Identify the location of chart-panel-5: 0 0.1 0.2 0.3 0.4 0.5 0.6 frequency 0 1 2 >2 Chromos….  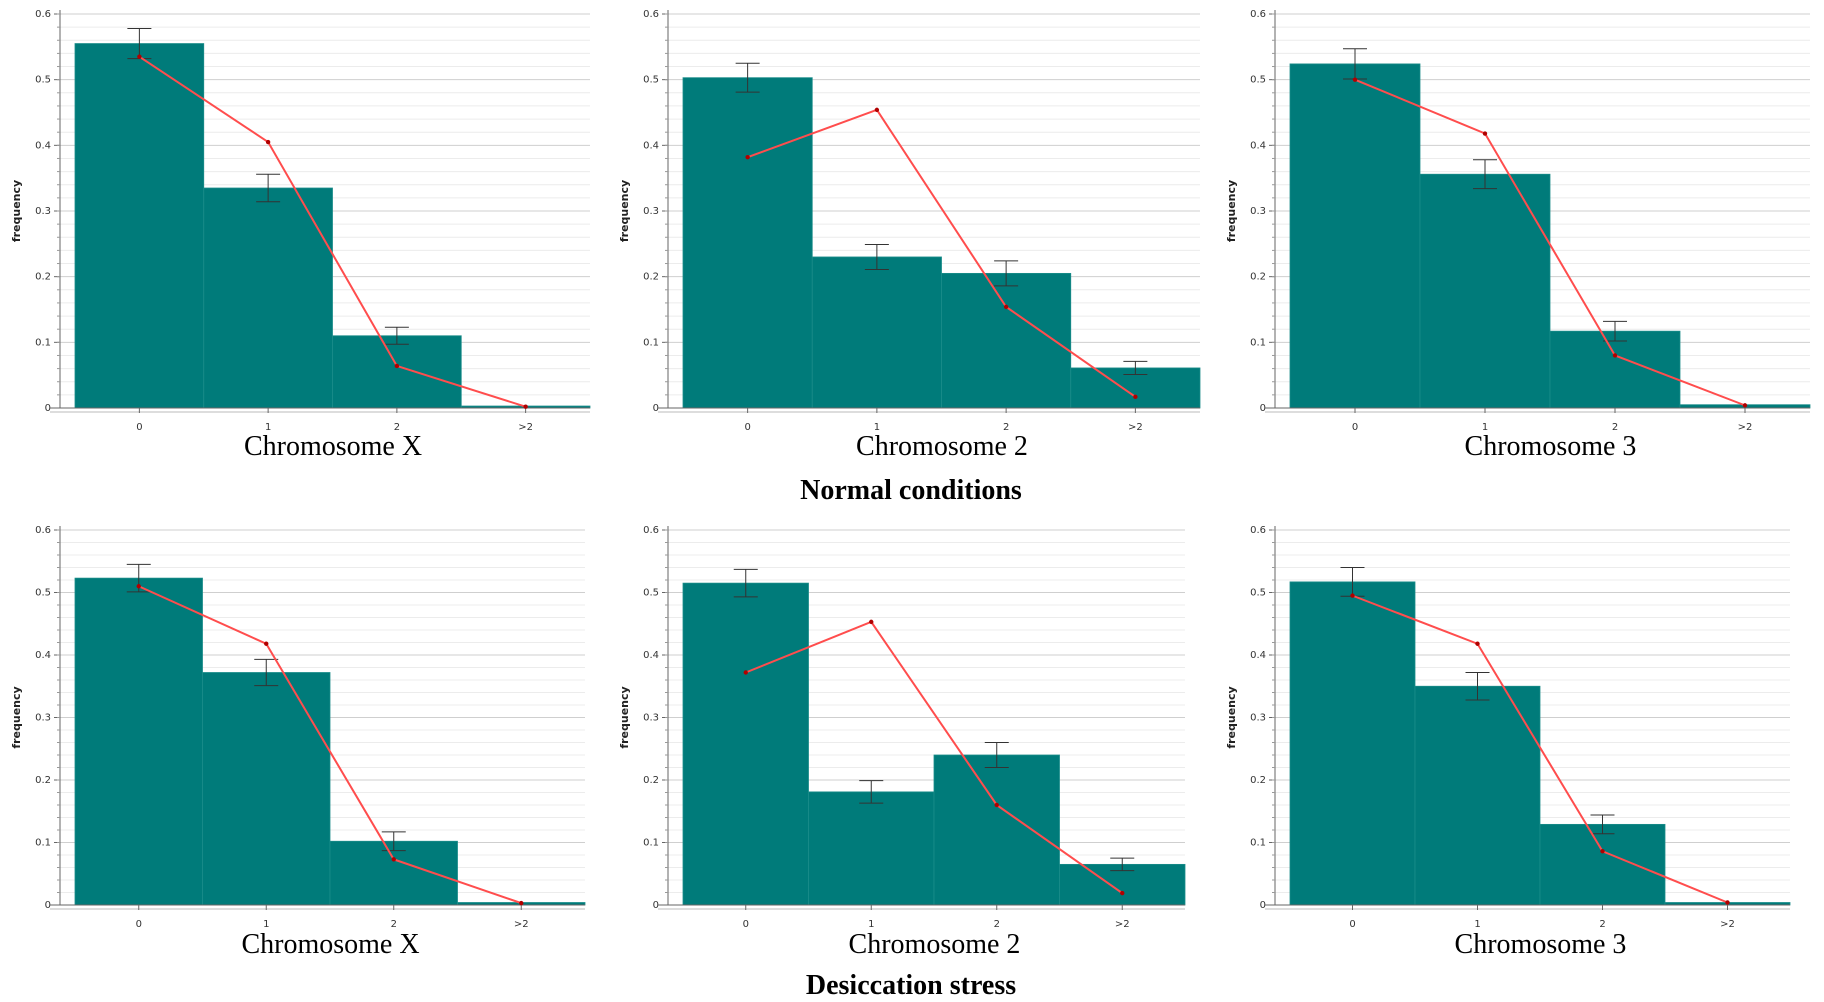
(1508, 742).